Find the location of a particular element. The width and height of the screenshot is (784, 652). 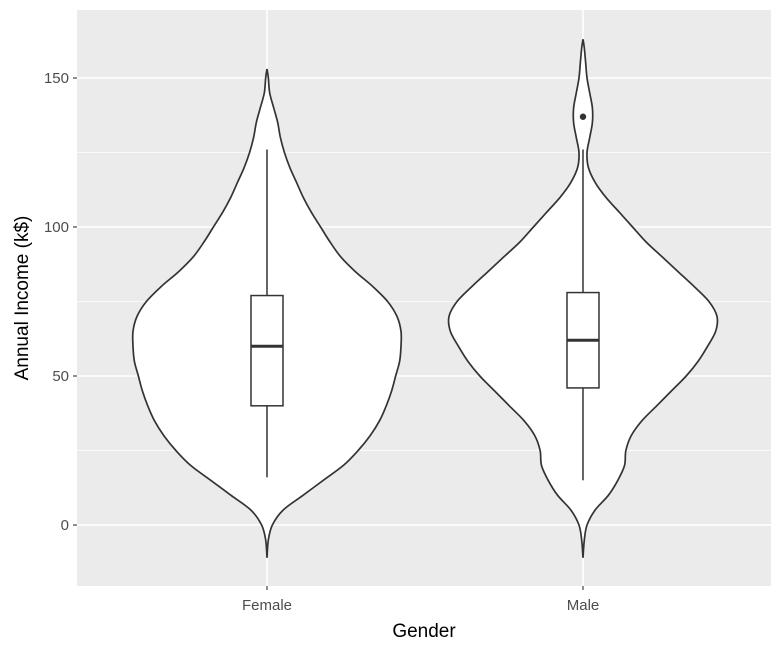

y-tick-label: 50 is located at coordinates (60, 376).